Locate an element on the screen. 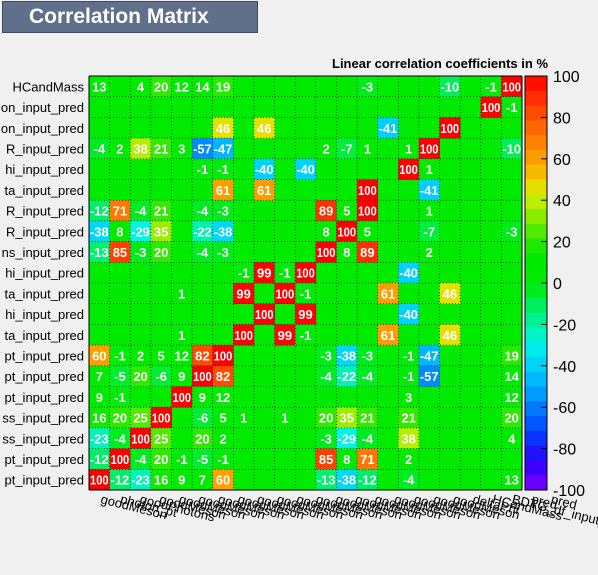 The image size is (598, 575). colorbar-tick-label: -60 is located at coordinates (564, 408).